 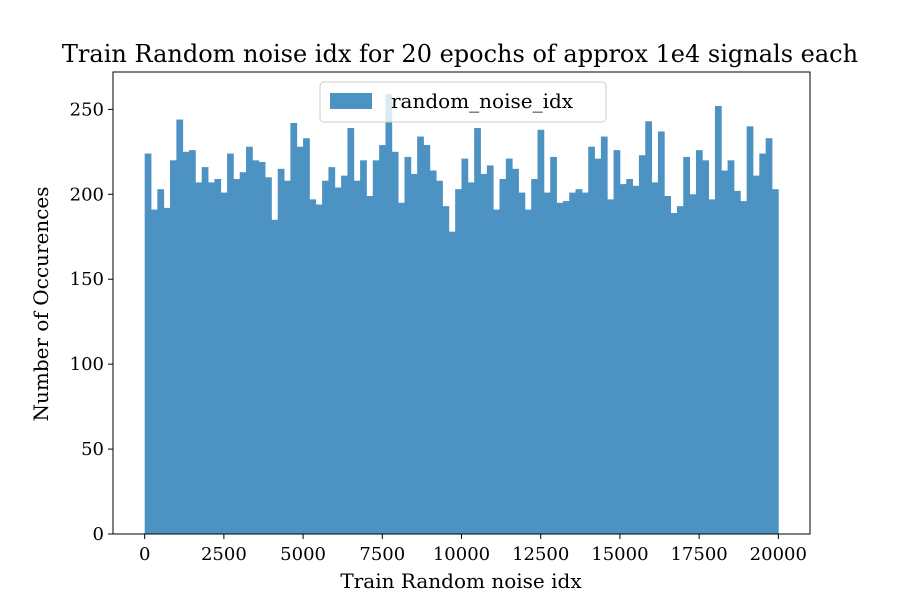 I want to click on x-axis: 0 2500 5000 7500 10000 12500 15000 17500 20000, so click(x=473, y=549).